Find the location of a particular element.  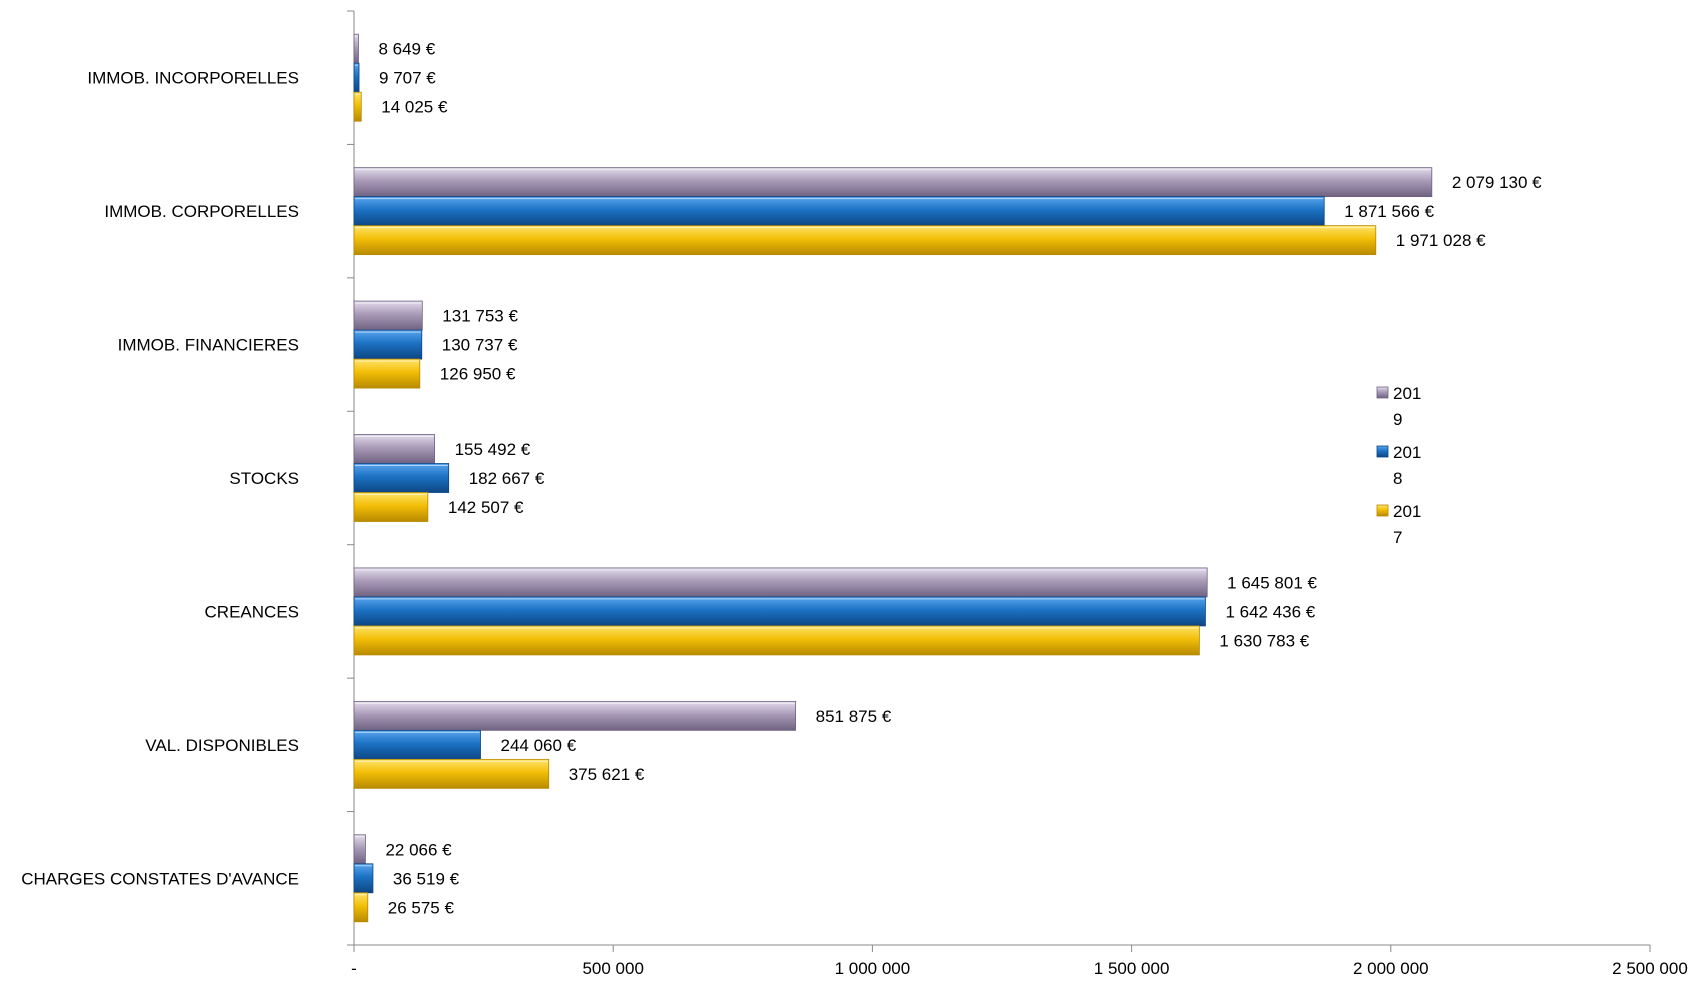

value-label: 131 753 € is located at coordinates (480, 316).